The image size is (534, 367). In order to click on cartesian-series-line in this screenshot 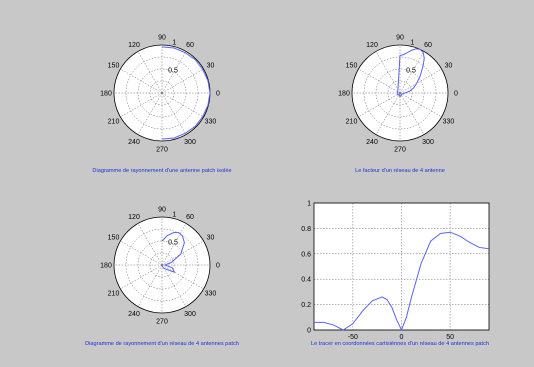, I will do `click(402, 281)`.